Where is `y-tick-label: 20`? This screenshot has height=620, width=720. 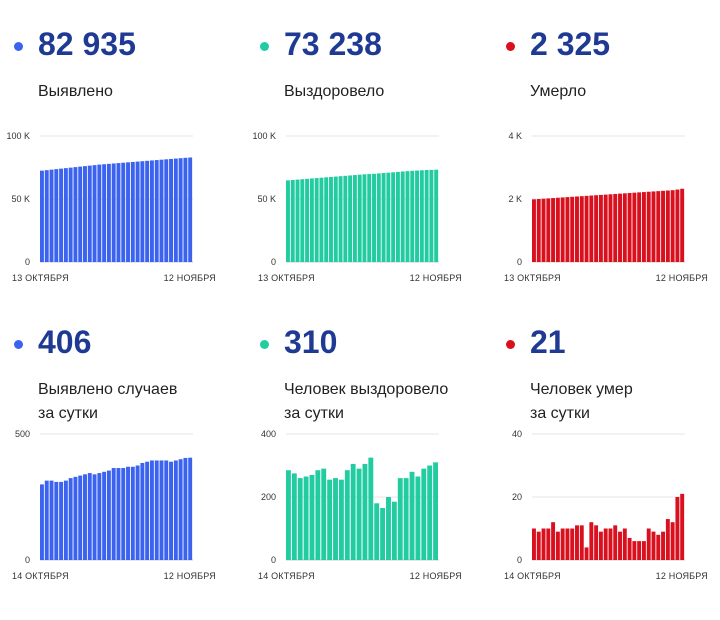
y-tick-label: 20 is located at coordinates (517, 497).